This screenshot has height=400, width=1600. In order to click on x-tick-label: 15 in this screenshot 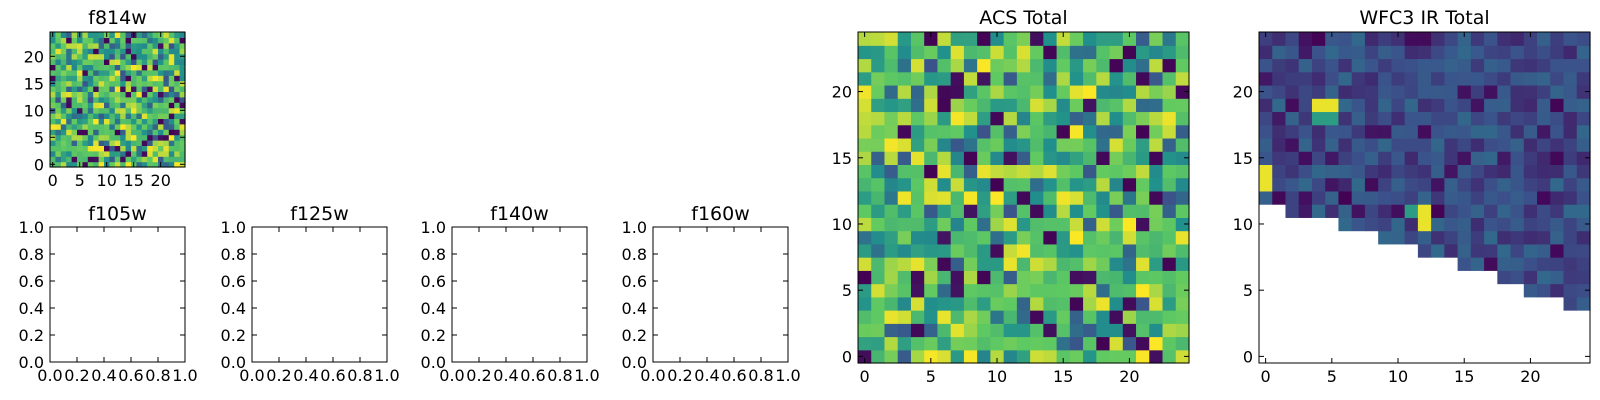, I will do `click(1063, 376)`.